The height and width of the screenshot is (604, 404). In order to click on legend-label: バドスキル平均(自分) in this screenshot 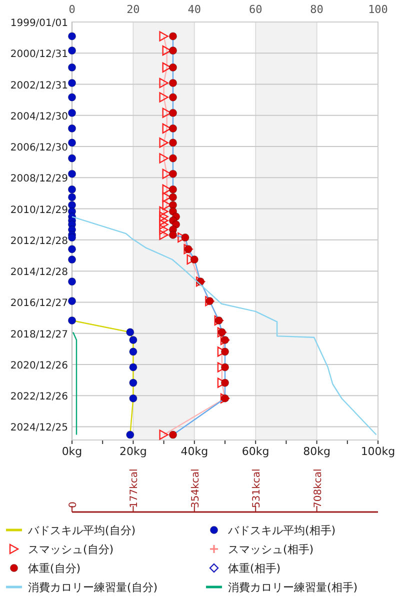, I will do `click(81, 530)`.